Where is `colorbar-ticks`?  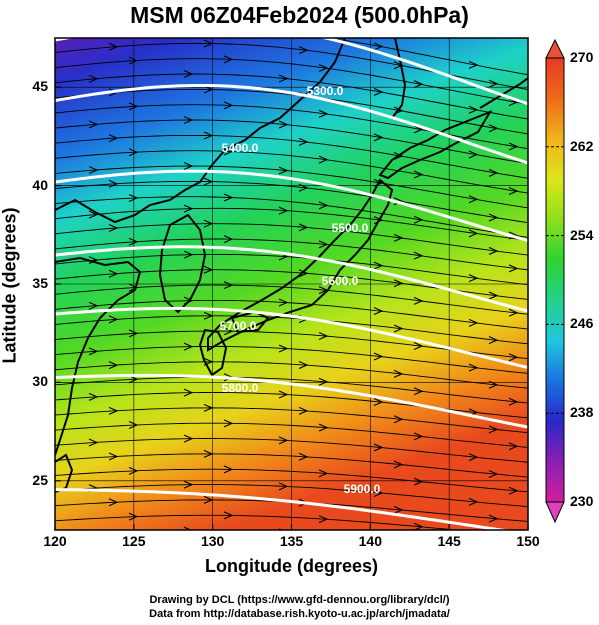 colorbar-ticks is located at coordinates (555, 280).